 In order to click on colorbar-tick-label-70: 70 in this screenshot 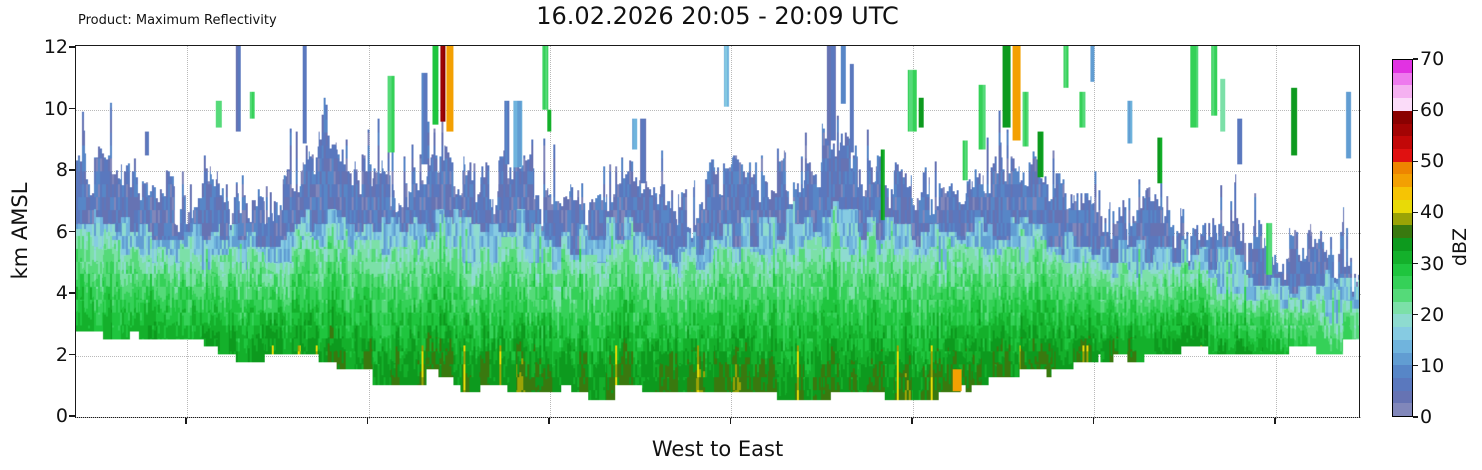, I will do `click(1432, 59)`.